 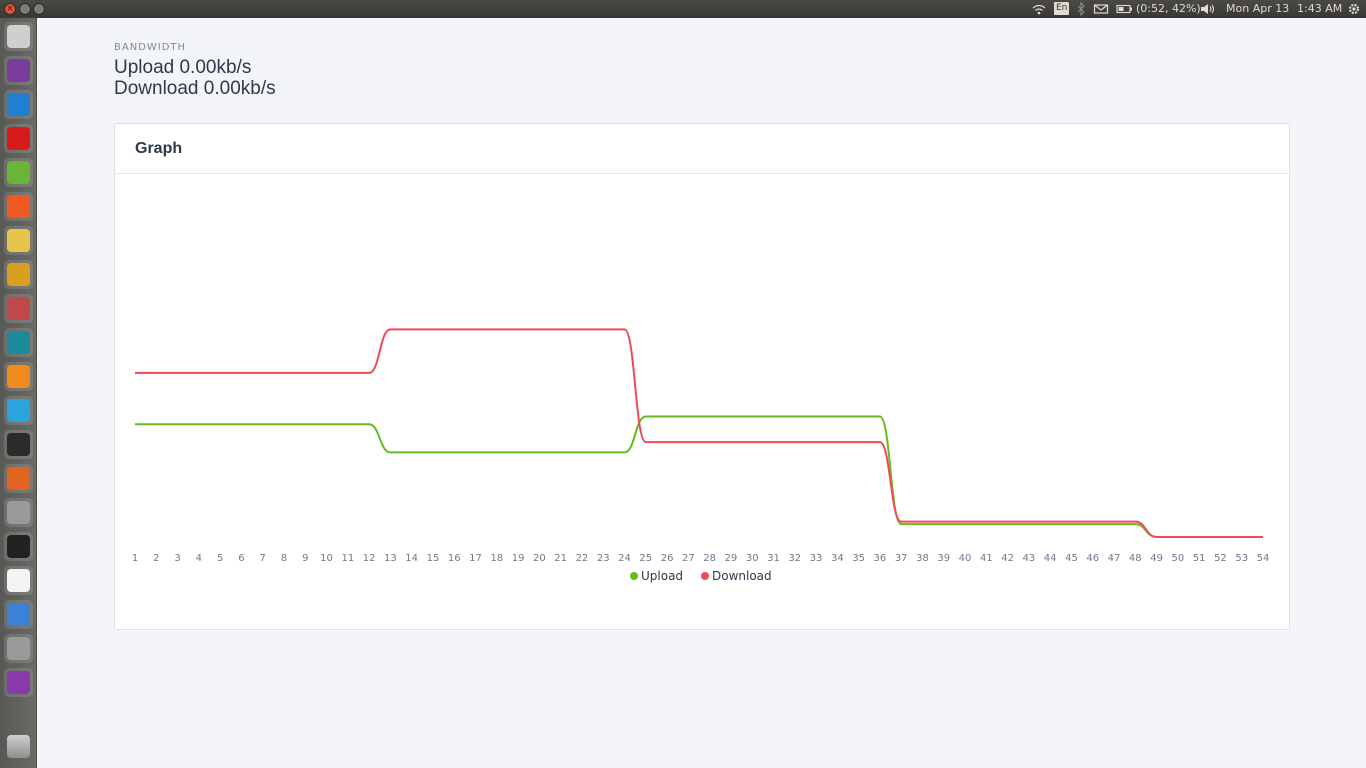 I want to click on battery-status: (0:52, 42%), so click(x=1168, y=9).